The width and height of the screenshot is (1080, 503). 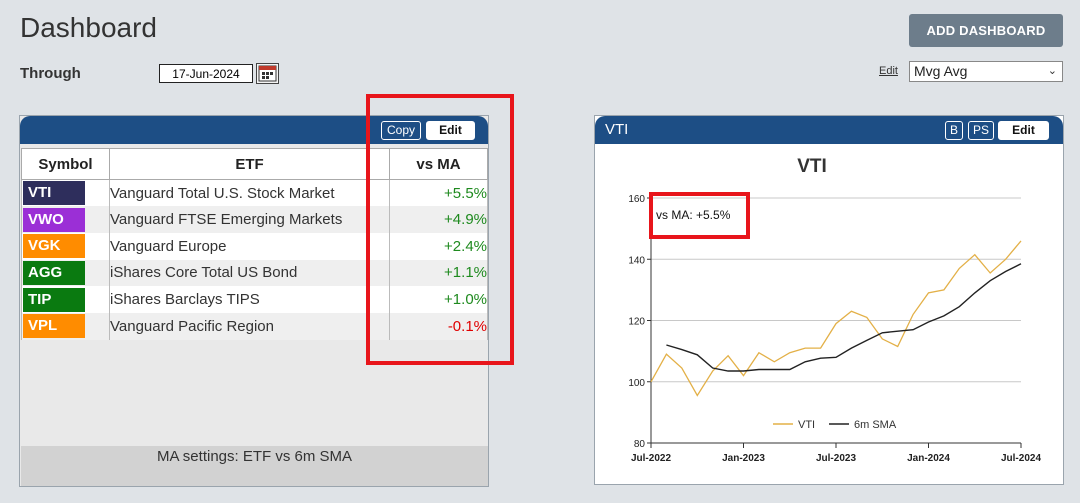 I want to click on table-row: VTI Vanguard Total U.S. Stock Market +5.5%, so click(x=254, y=193).